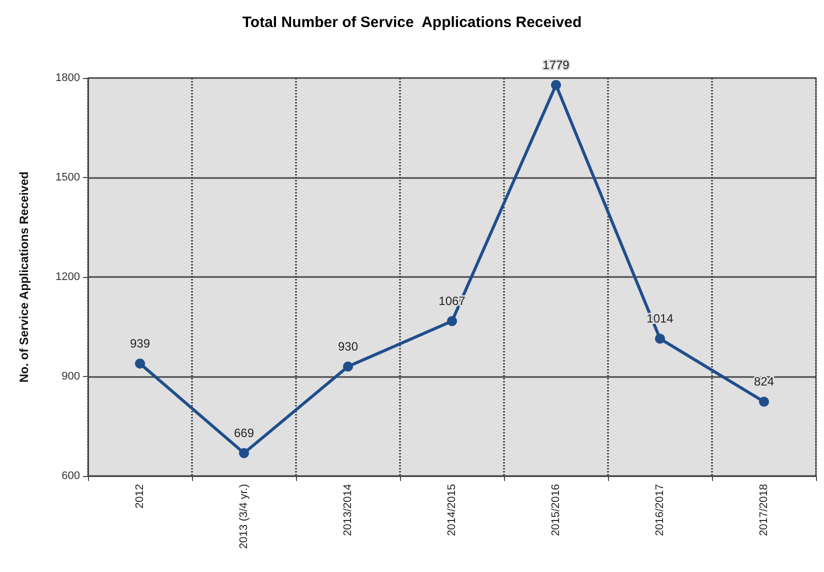 This screenshot has height=572, width=824. Describe the element at coordinates (412, 22) in the screenshot. I see `chart-title: Total Number of Service Applications Received` at that location.